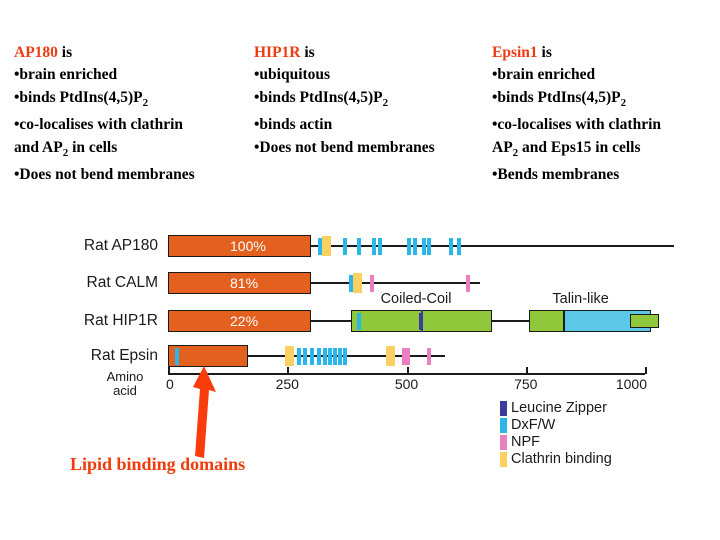 Image resolution: width=720 pixels, height=540 pixels. I want to click on axis-tick-label: 250, so click(287, 384).